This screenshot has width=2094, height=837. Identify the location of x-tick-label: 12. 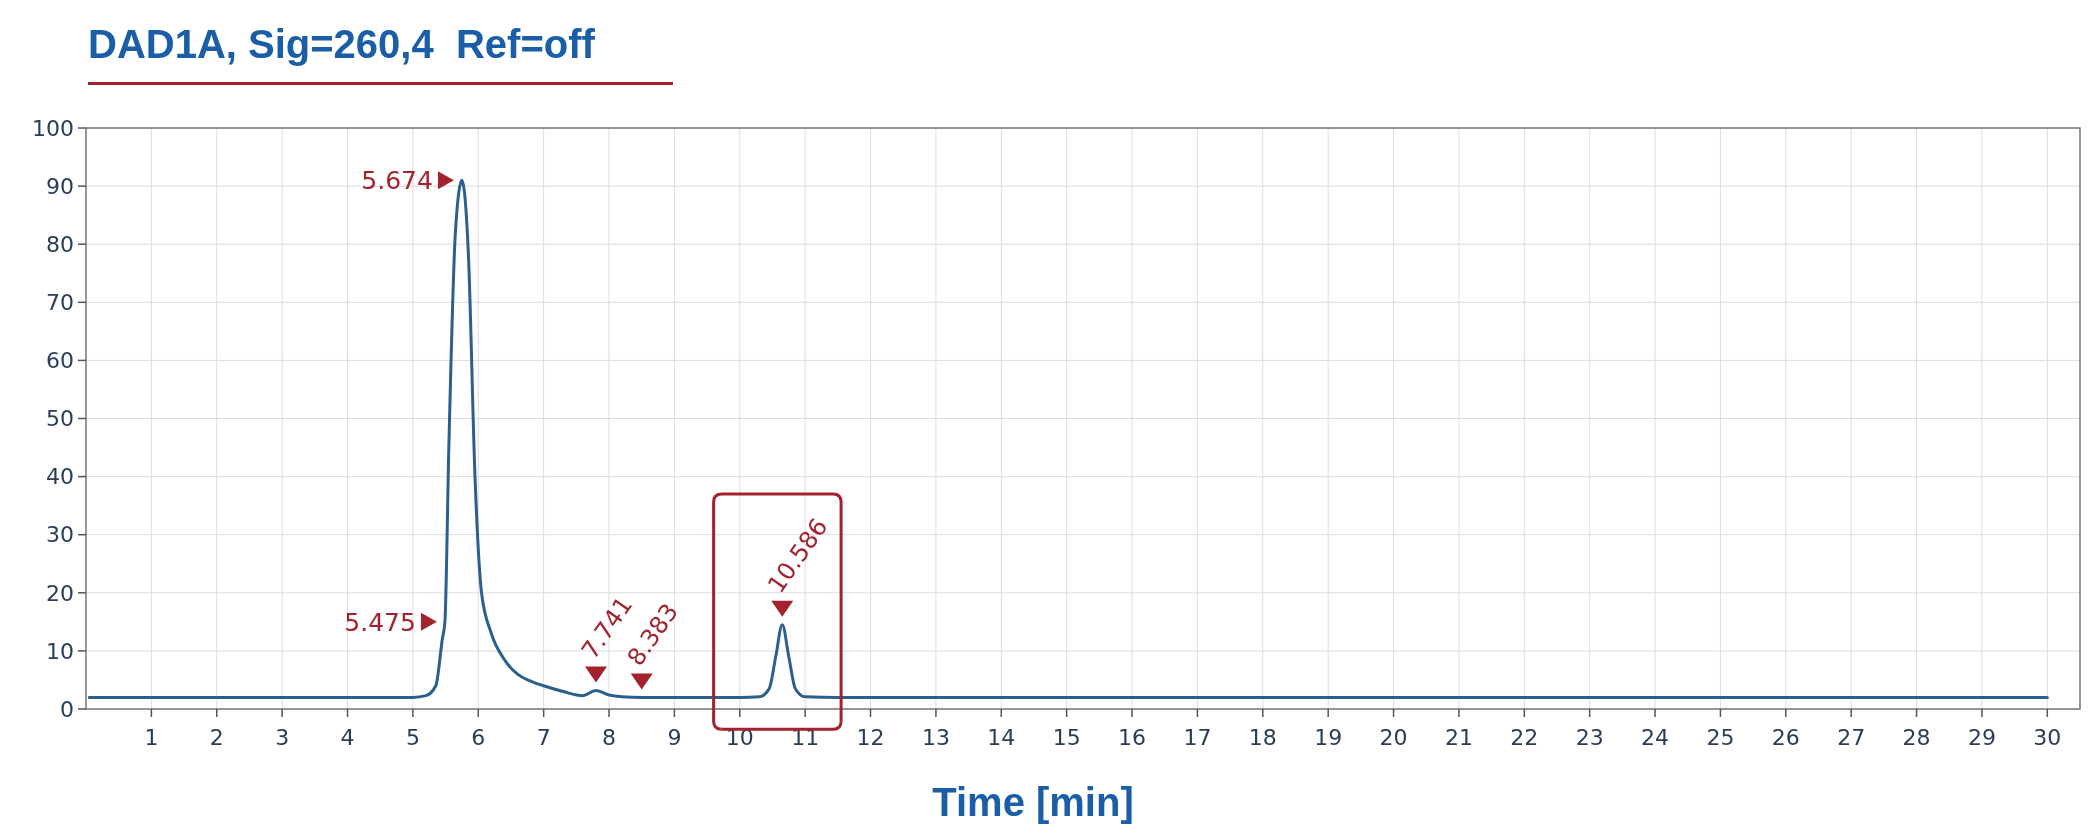
(870, 737).